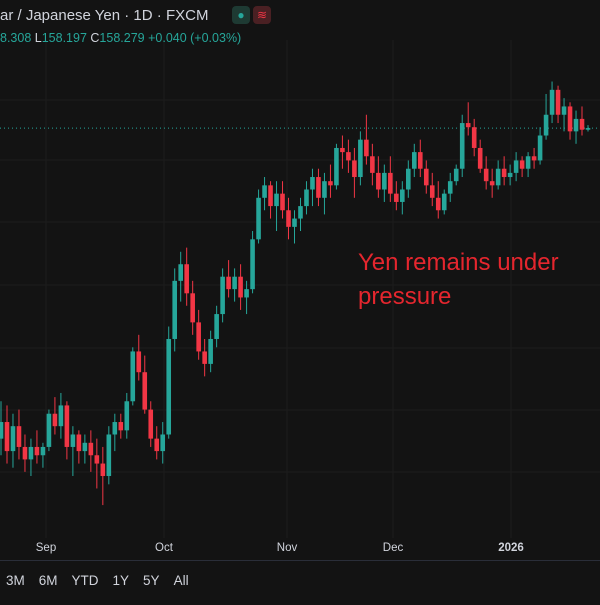  What do you see at coordinates (393, 548) in the screenshot?
I see `x-axis-label: Dec` at bounding box center [393, 548].